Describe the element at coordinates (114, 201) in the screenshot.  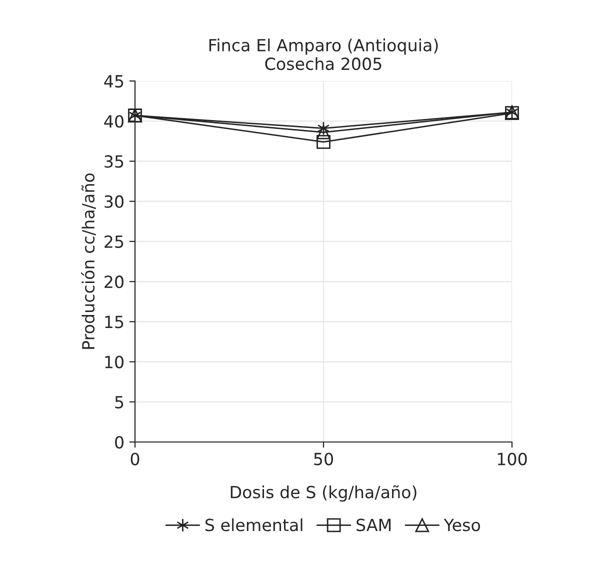
I see `y-tick-label: 30` at that location.